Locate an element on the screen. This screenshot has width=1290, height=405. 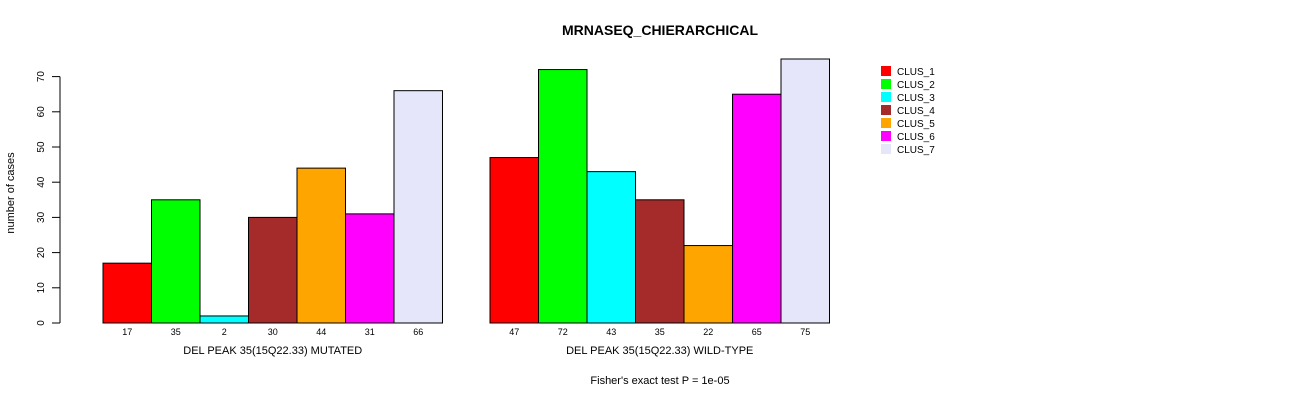
legend-label: CLUS_4 is located at coordinates (916, 111).